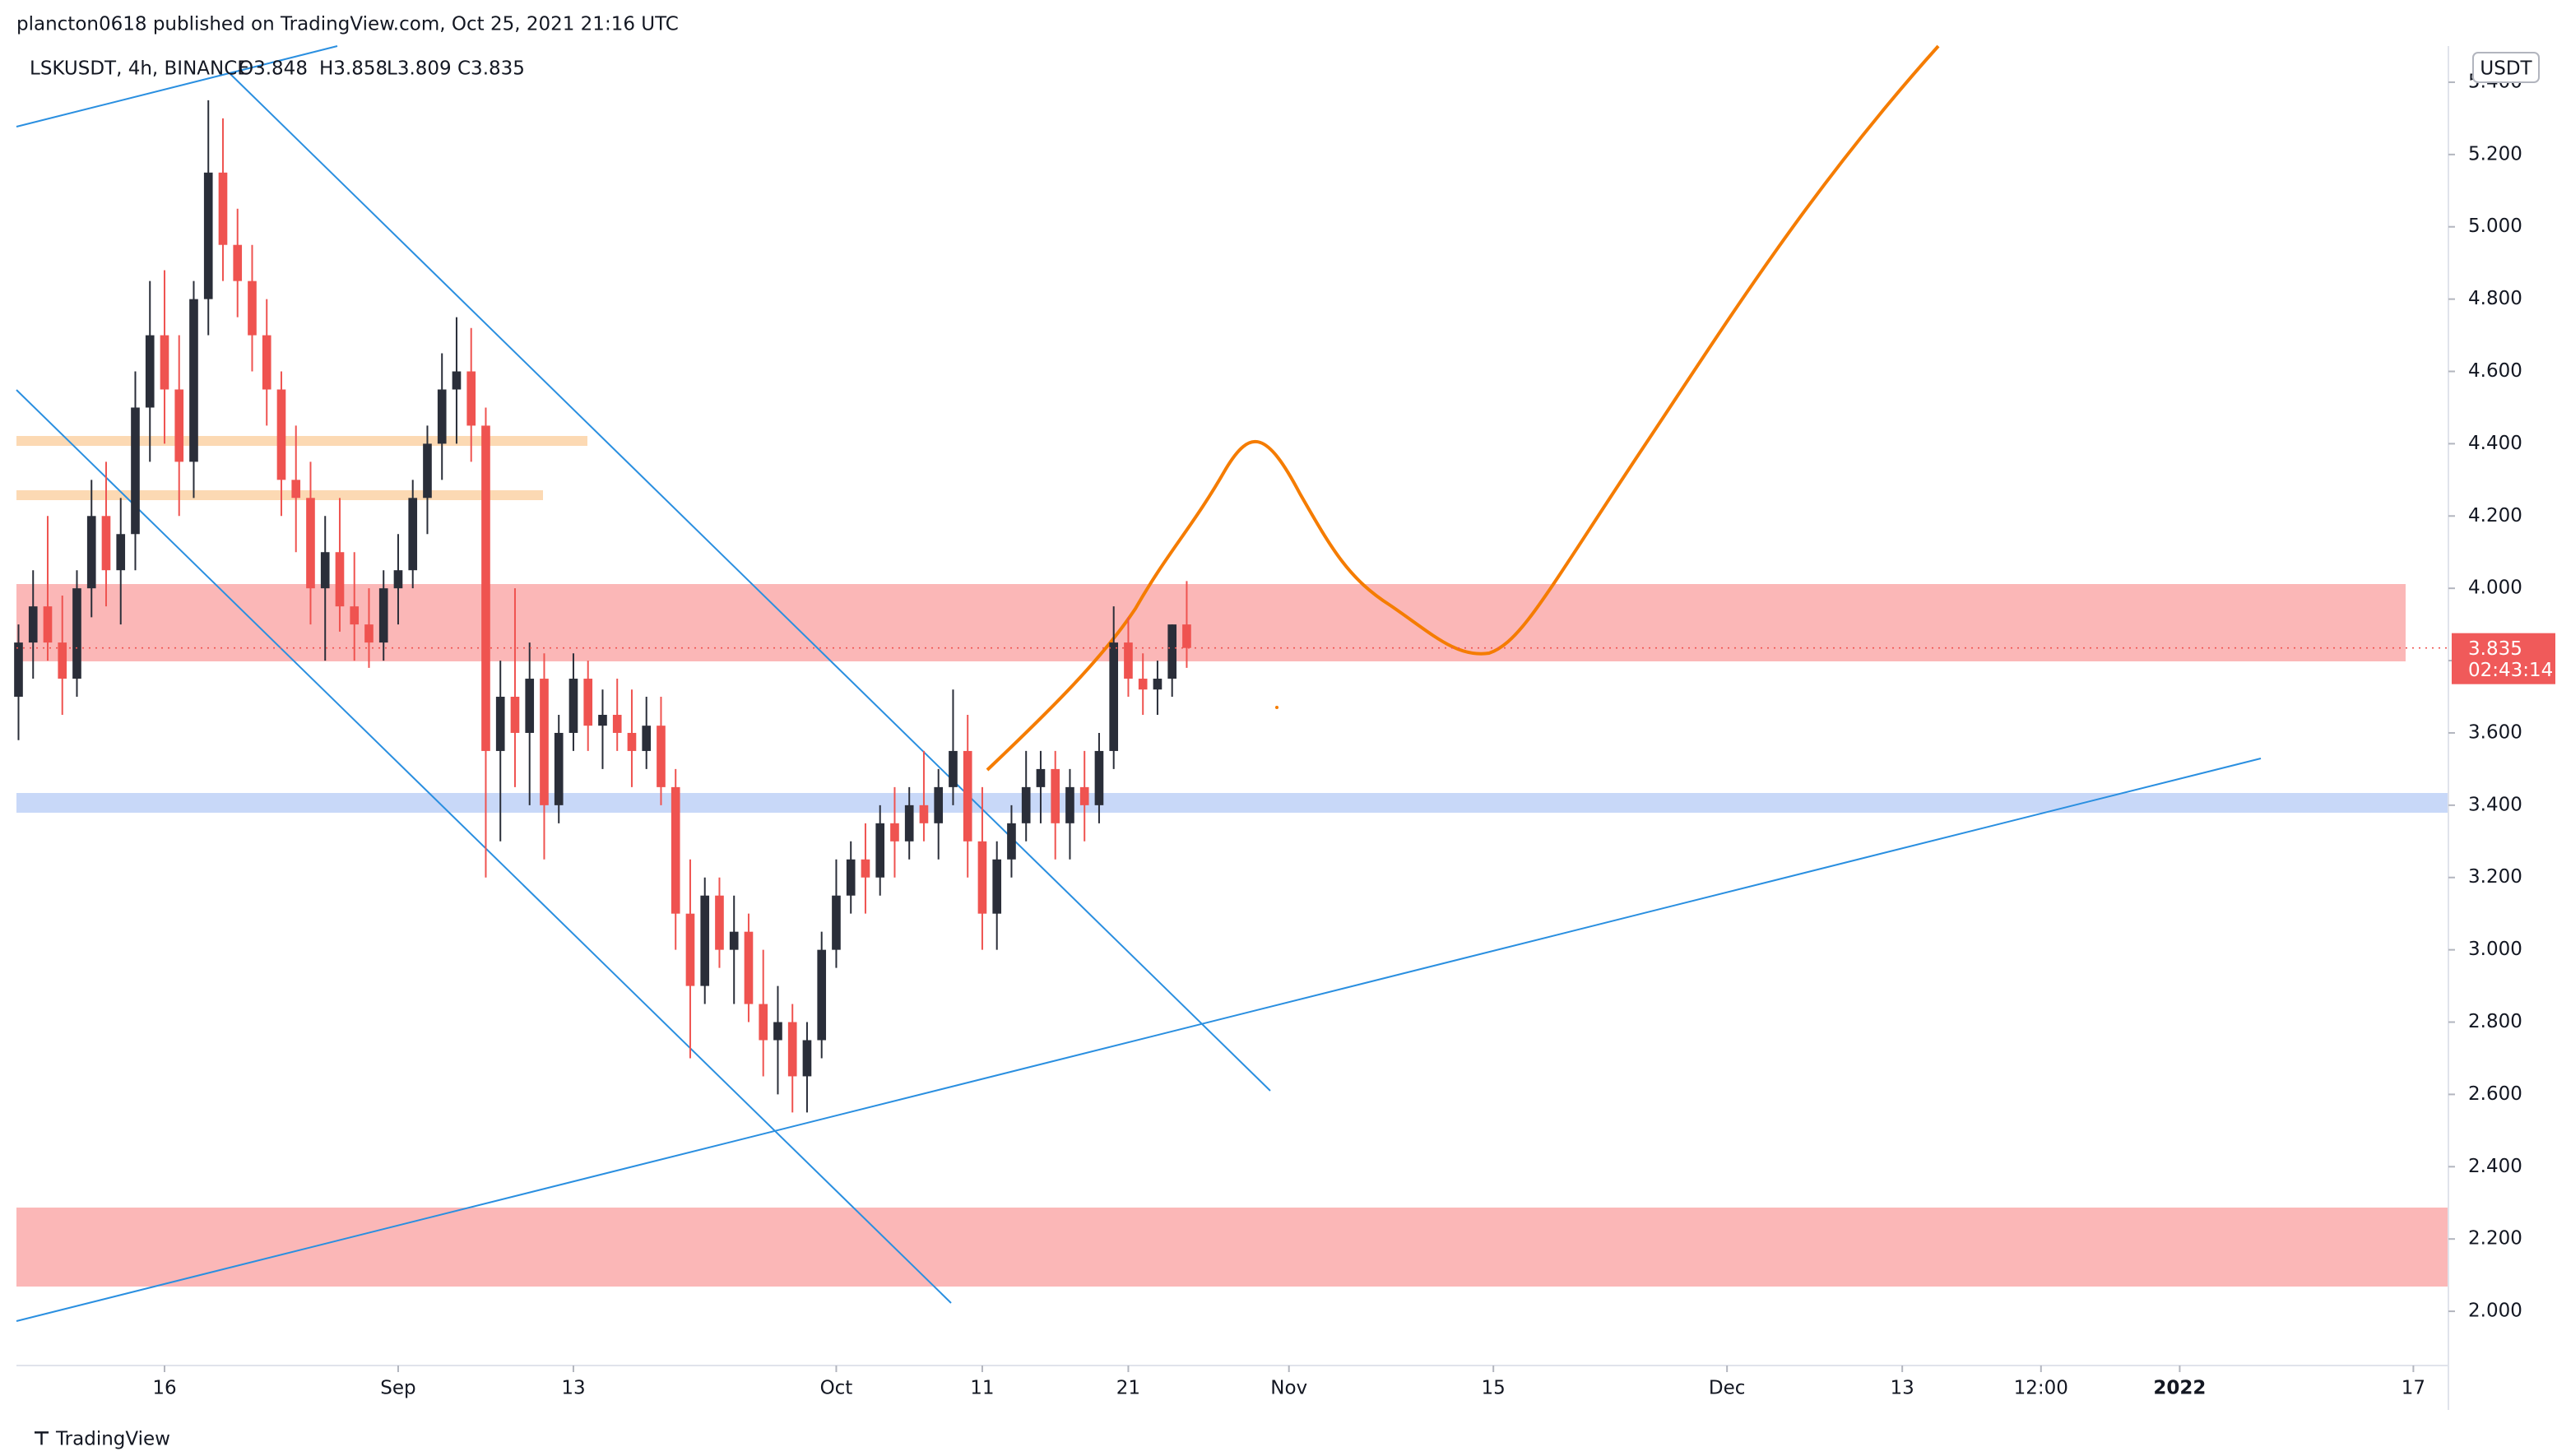  I want to click on x-tick-label: Nov, so click(1288, 1388).